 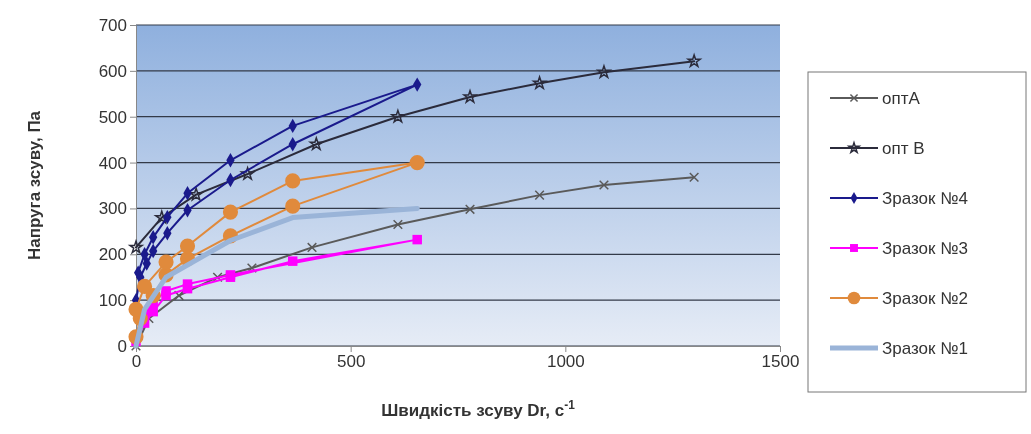 I want to click on legend-label: оптА, so click(x=901, y=98).